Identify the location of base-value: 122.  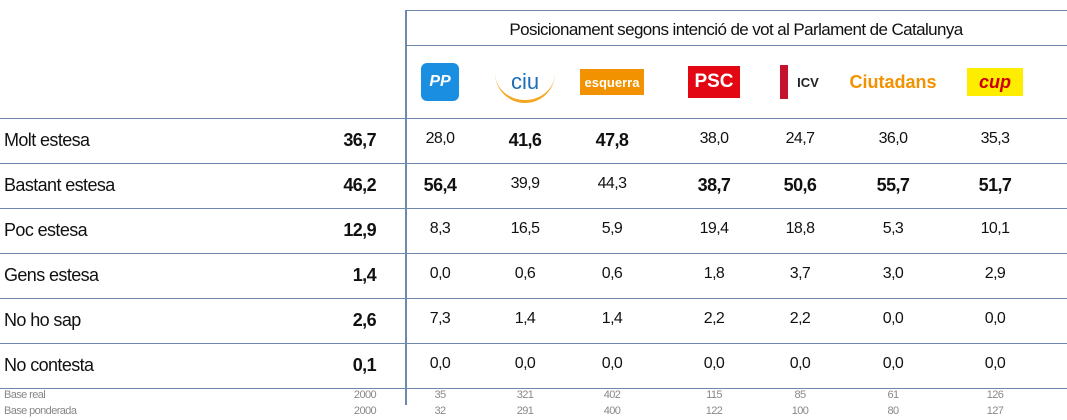
(714, 411).